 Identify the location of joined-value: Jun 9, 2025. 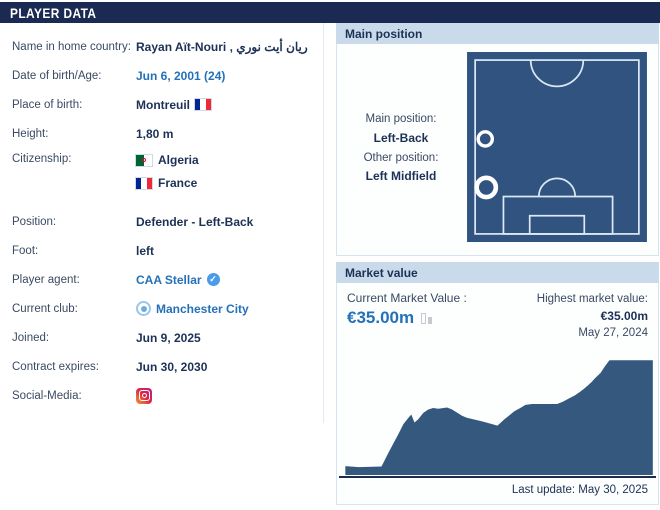
(168, 337).